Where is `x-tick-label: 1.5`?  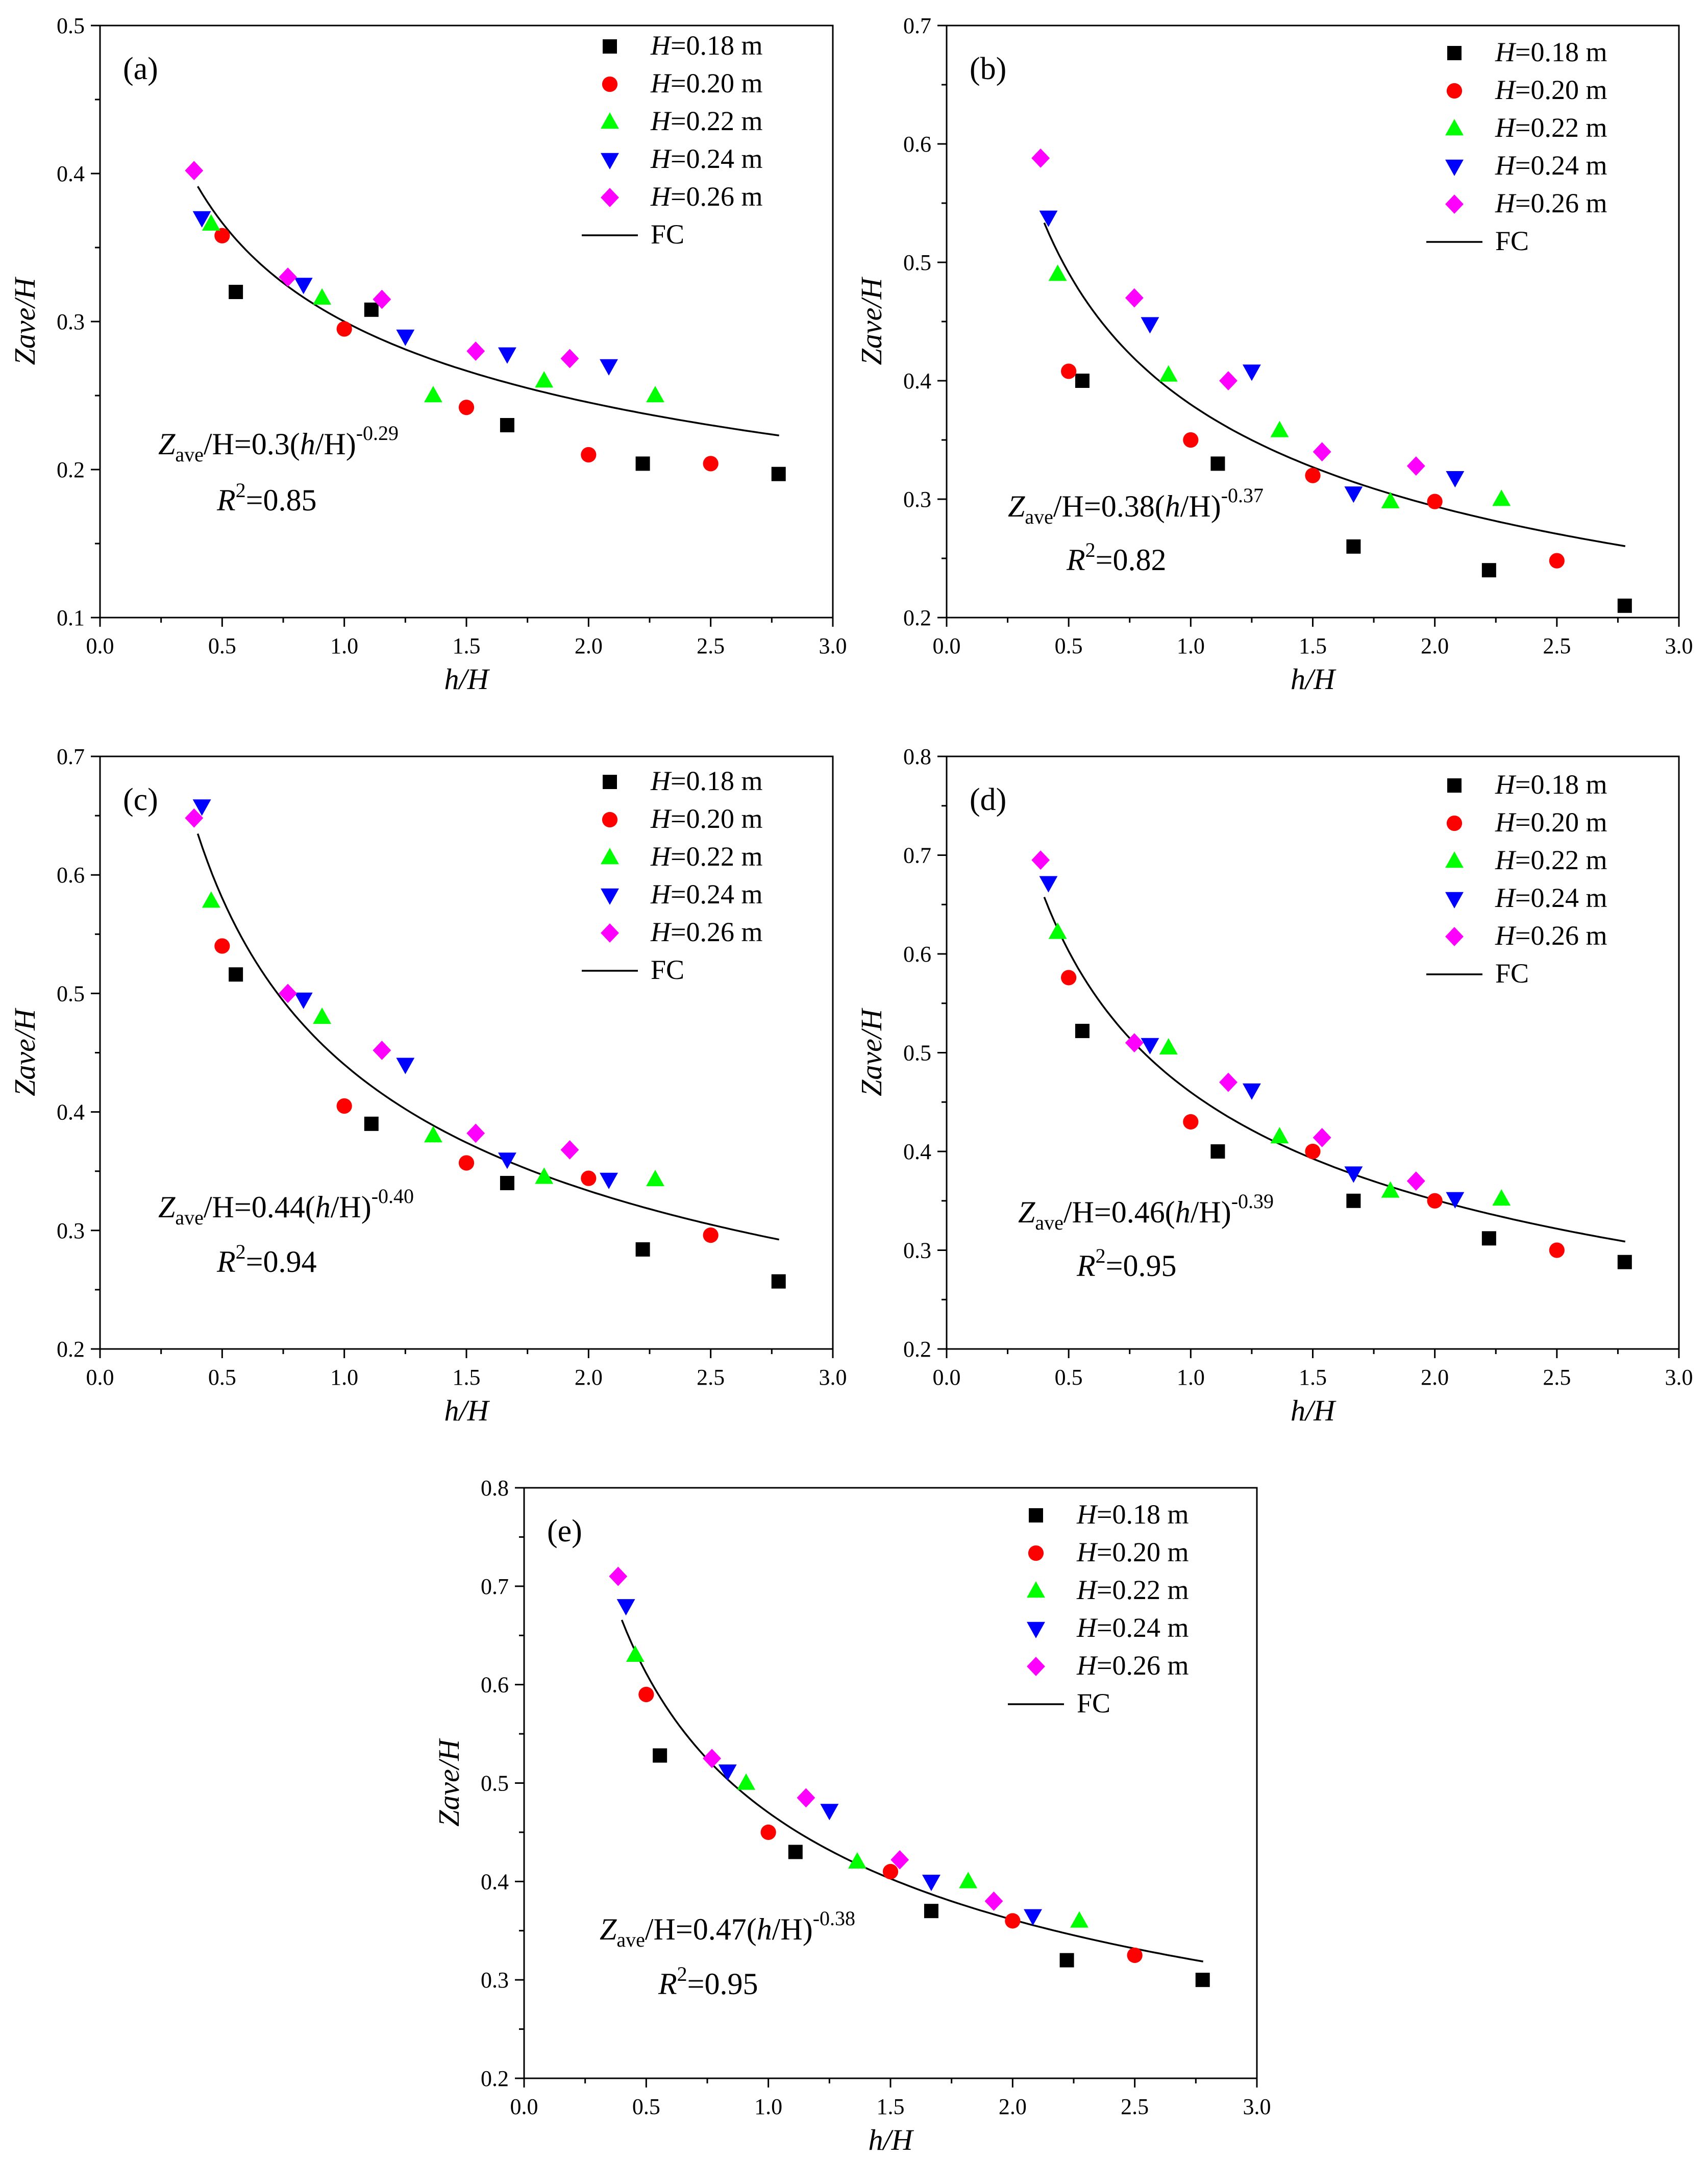
x-tick-label: 1.5 is located at coordinates (1313, 645).